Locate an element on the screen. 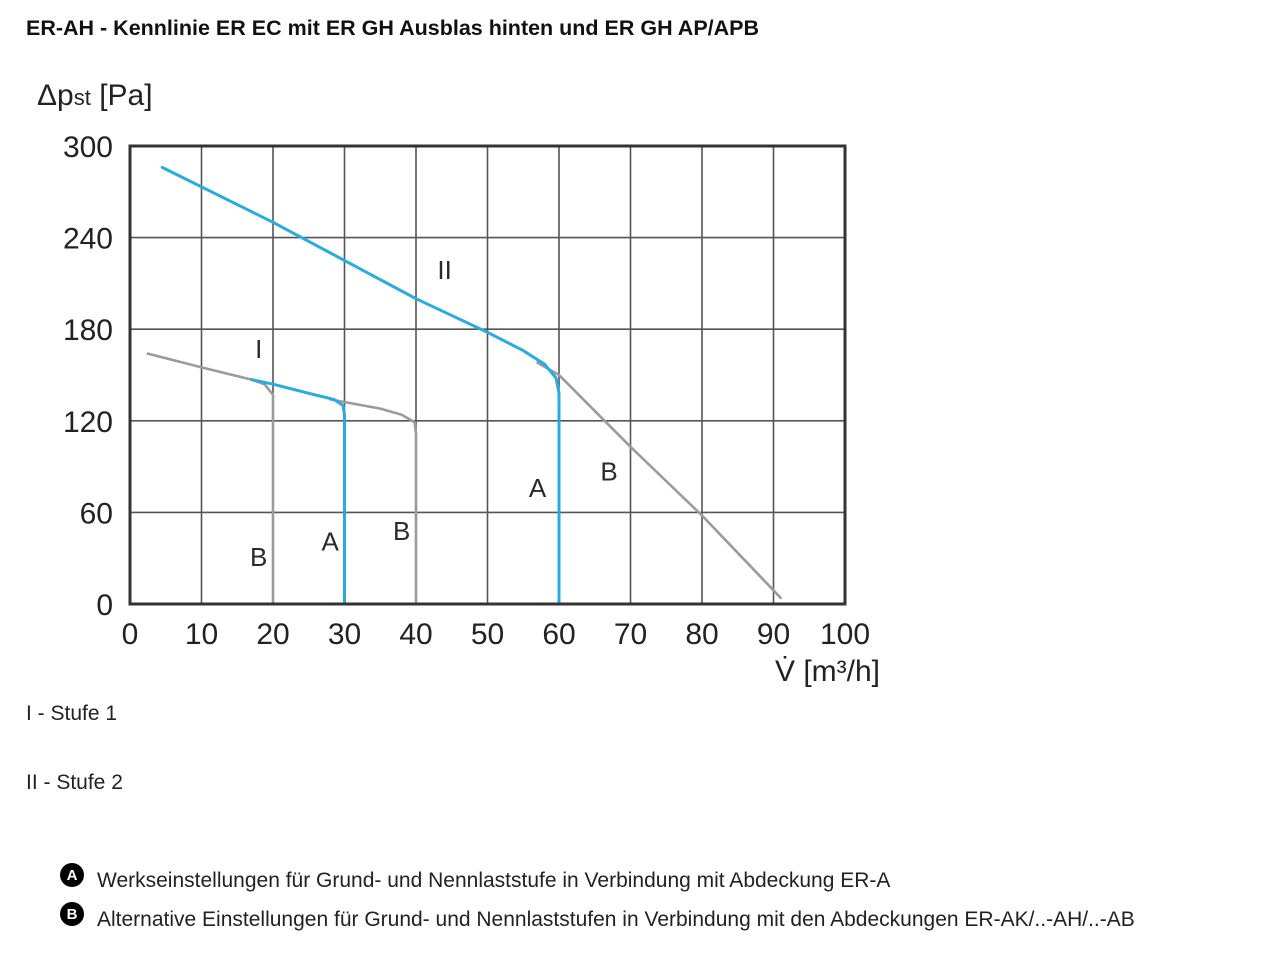 This screenshot has height=954, width=1287. x-tick-label: 50 is located at coordinates (487, 634).